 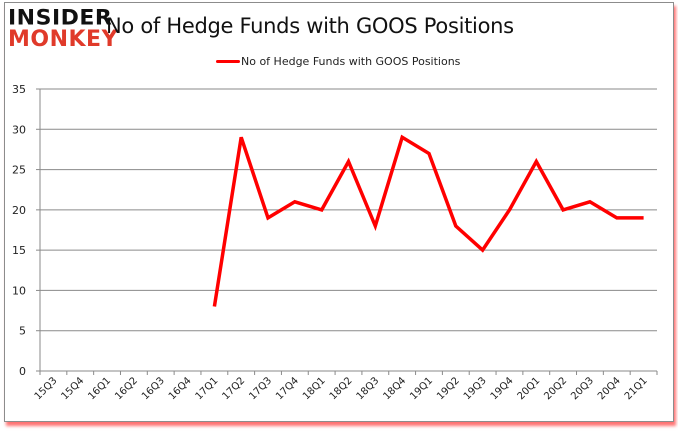 I want to click on insider-monkey-logo: INSIDER MONKEY, so click(x=63, y=29).